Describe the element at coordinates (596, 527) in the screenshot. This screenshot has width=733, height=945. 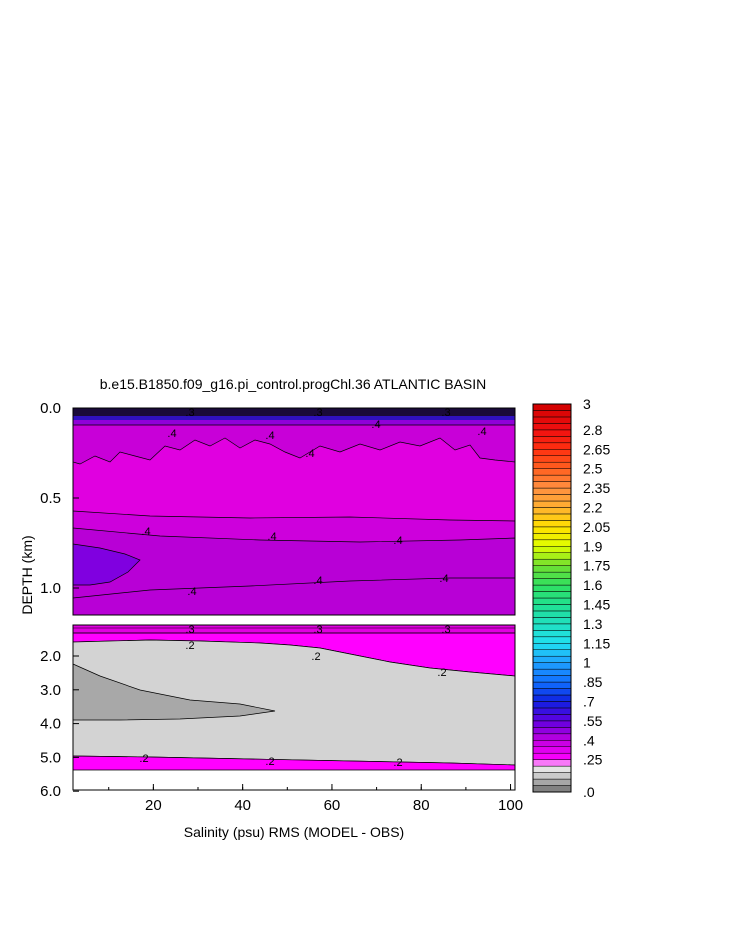
I see `colorbar-label: 2.05` at that location.